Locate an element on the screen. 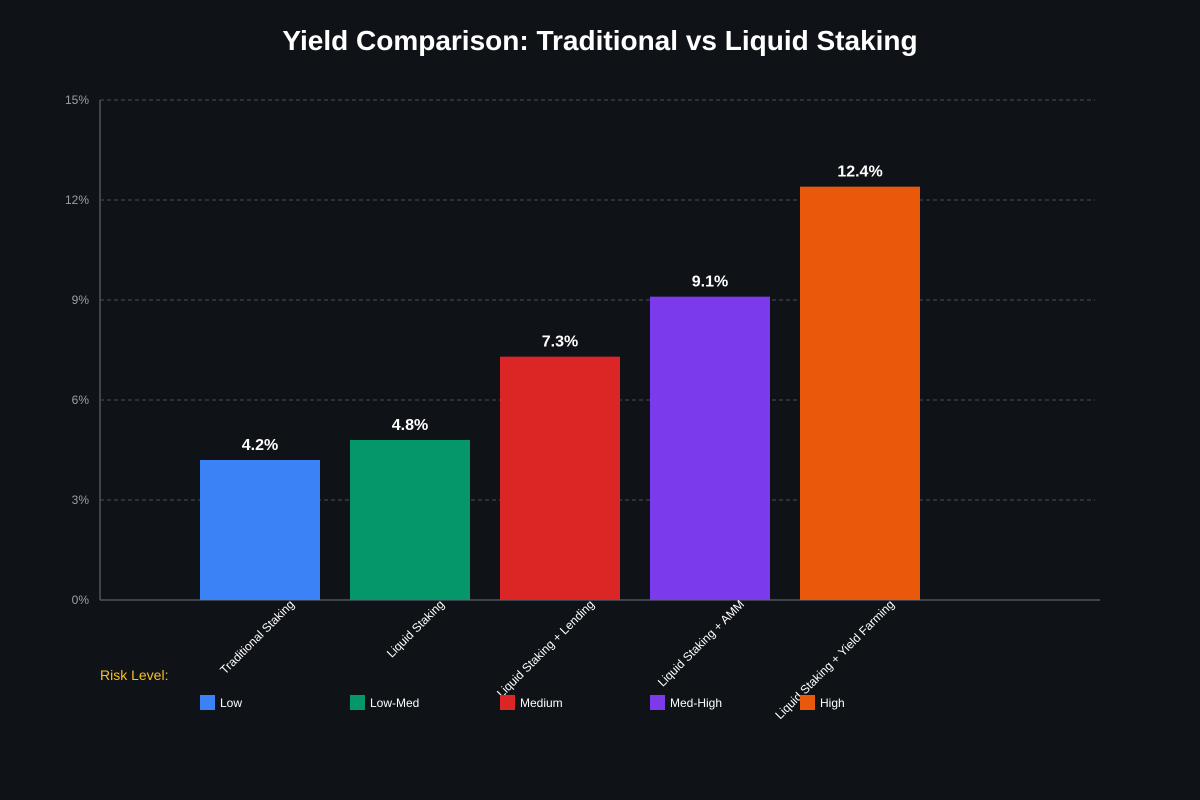 Image resolution: width=1200 pixels, height=800 pixels. legend: Low Low-Med Medium Med-High High is located at coordinates (522, 702).